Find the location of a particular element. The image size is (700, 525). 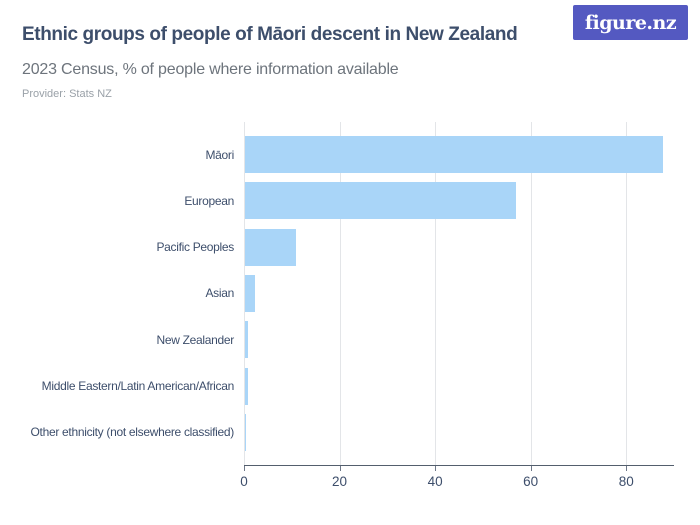

category-label: Asian is located at coordinates (219, 293).